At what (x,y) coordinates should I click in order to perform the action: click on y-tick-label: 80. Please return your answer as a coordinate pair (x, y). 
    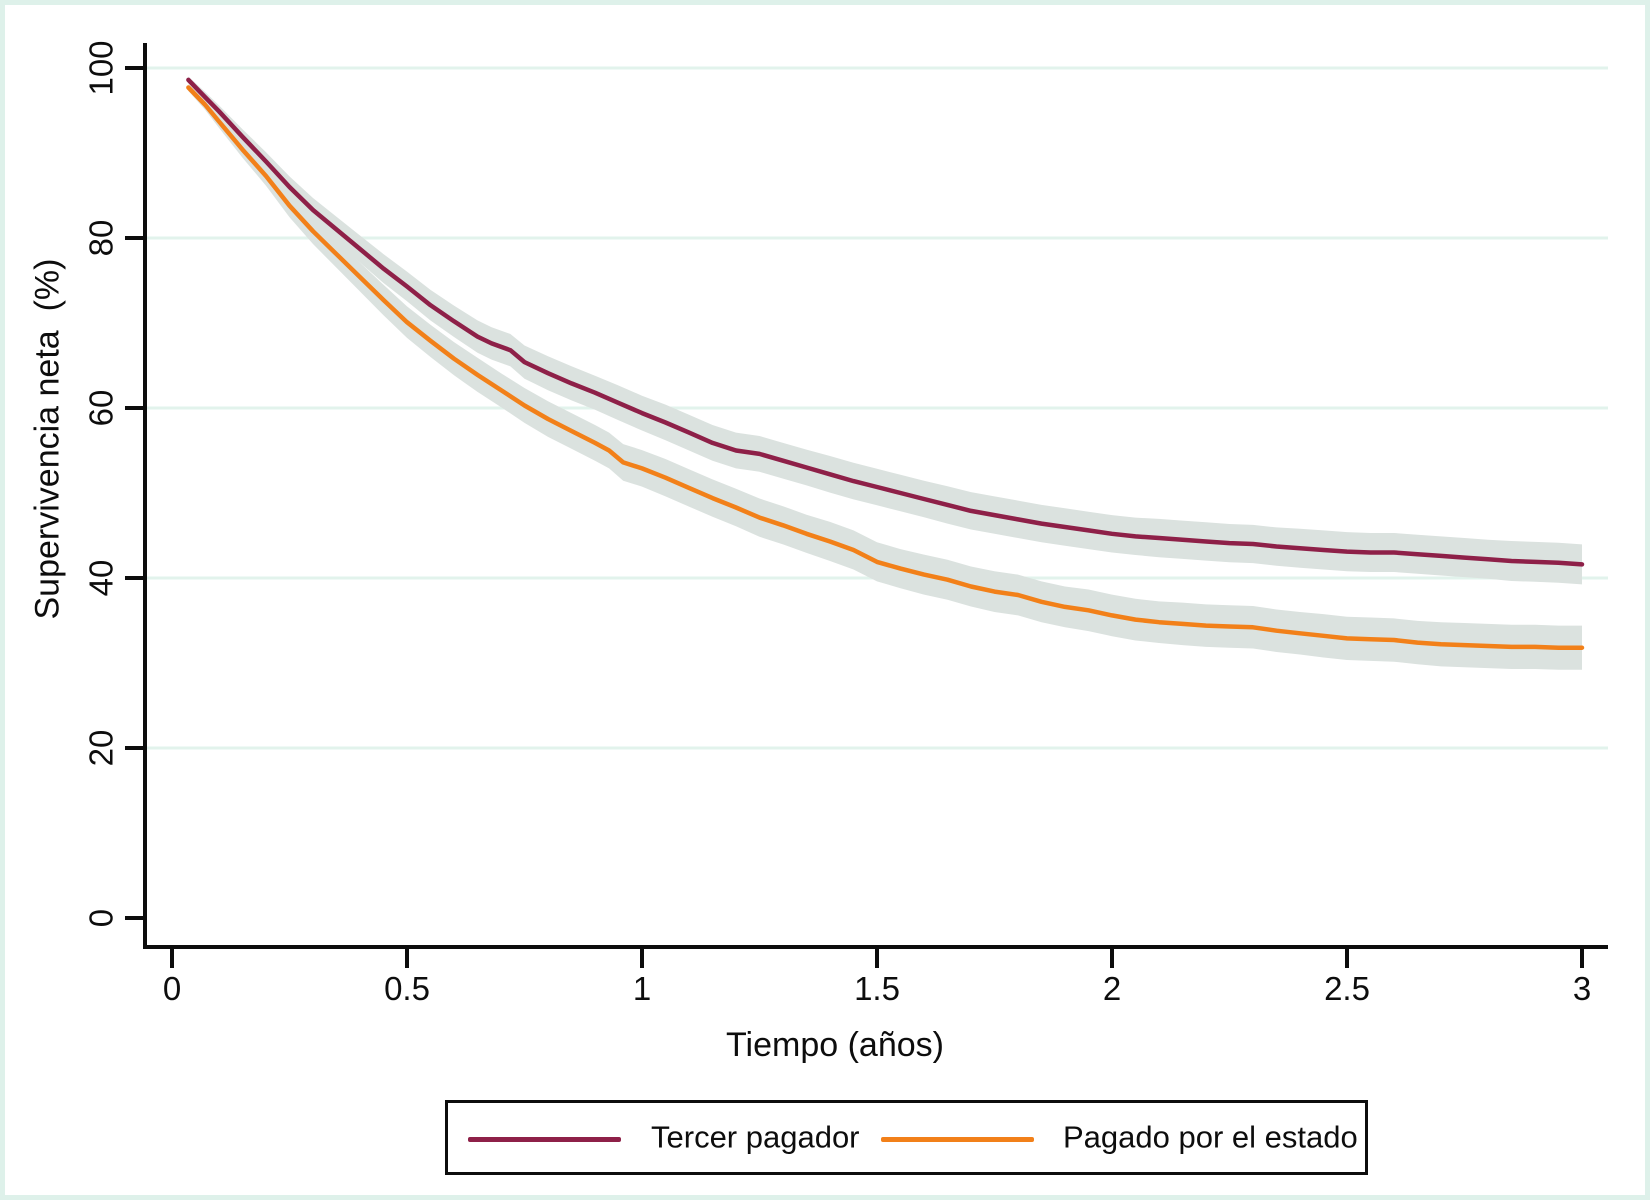
    Looking at the image, I should click on (101, 238).